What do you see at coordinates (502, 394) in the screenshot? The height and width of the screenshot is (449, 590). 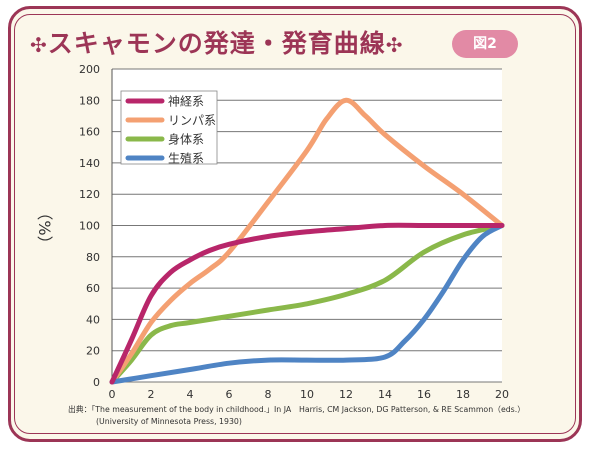 I see `x-tick-label: 20` at bounding box center [502, 394].